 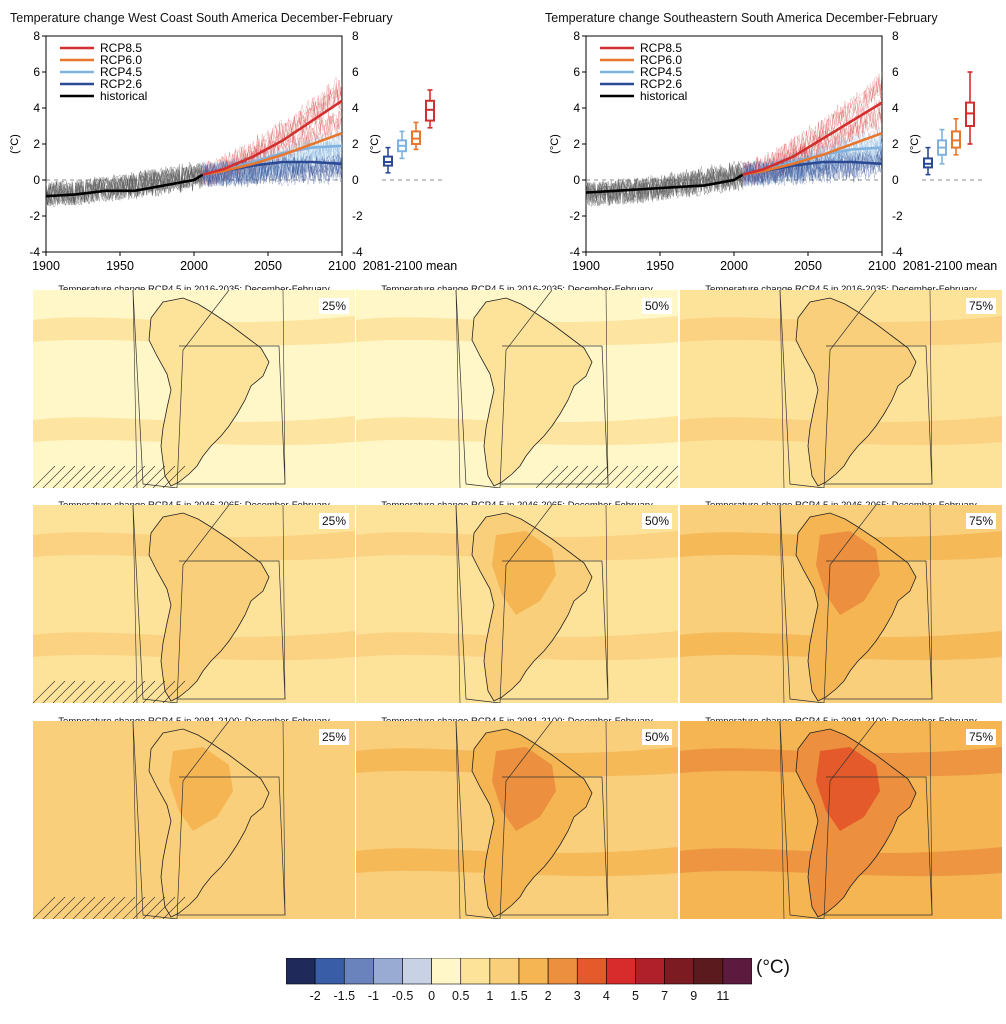 I want to click on boxplot-rcp26, so click(x=928, y=161).